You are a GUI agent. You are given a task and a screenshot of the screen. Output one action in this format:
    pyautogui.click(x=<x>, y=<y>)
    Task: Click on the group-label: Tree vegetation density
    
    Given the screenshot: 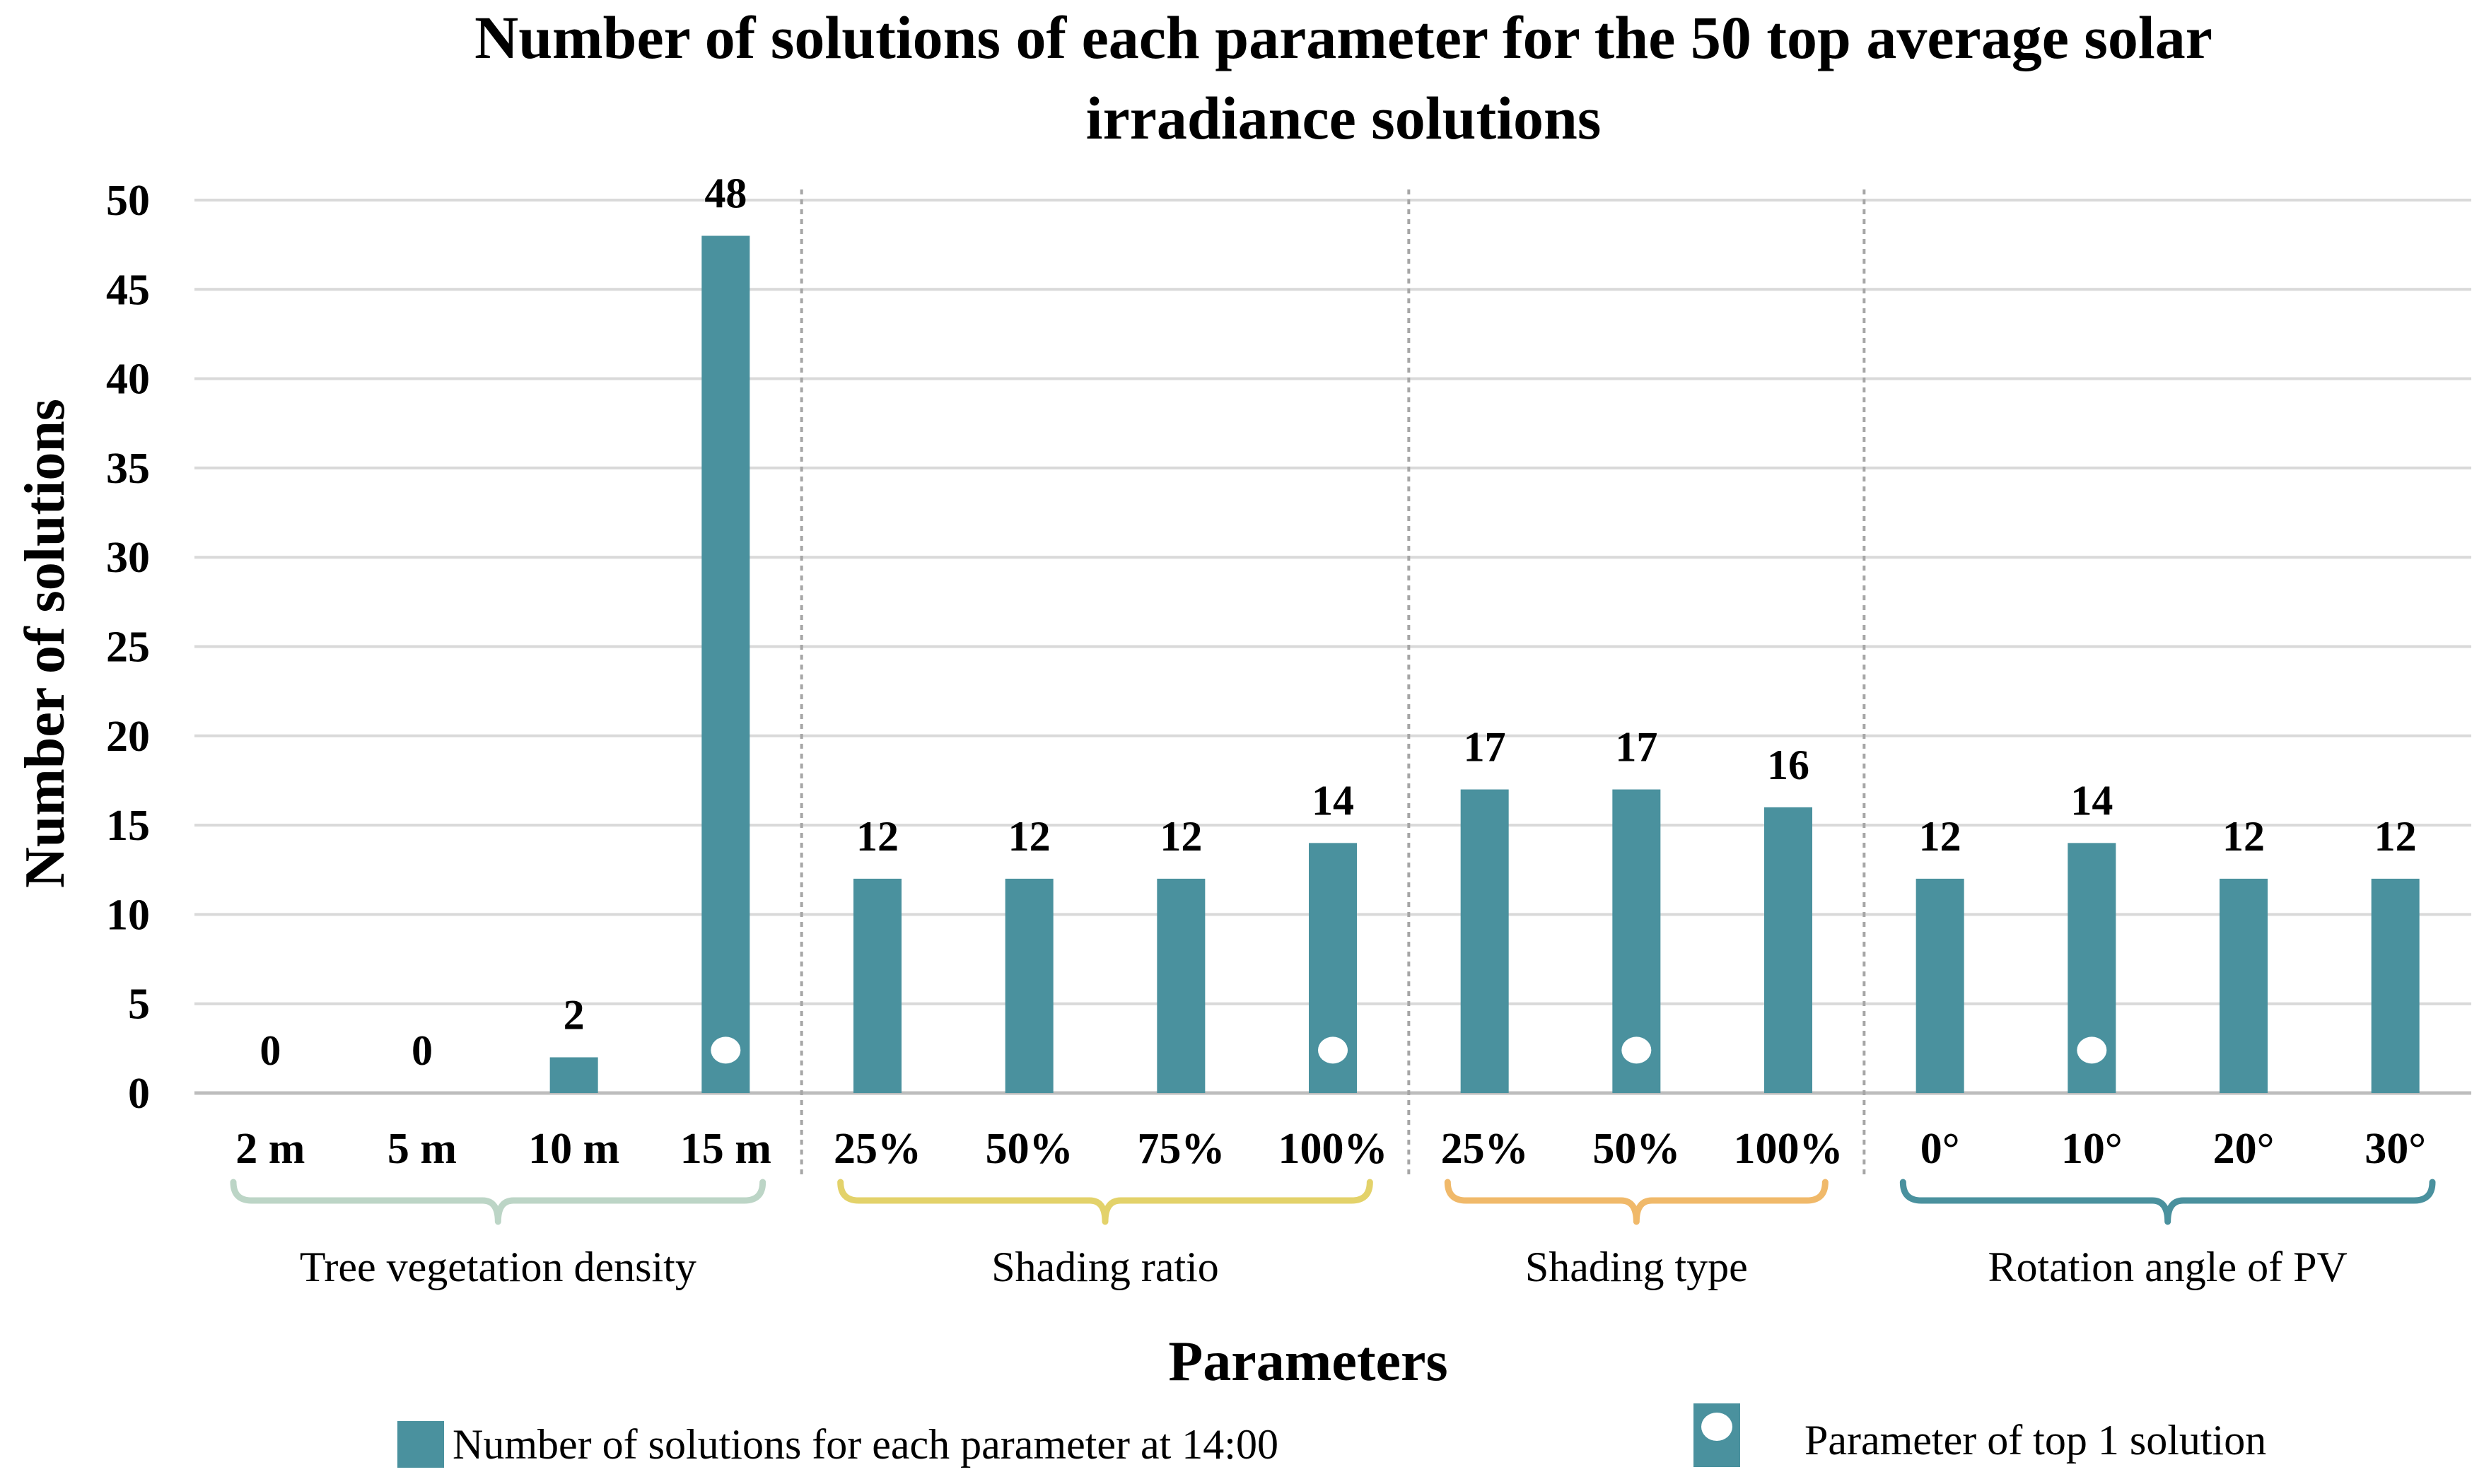 What is the action you would take?
    pyautogui.click(x=498, y=1267)
    